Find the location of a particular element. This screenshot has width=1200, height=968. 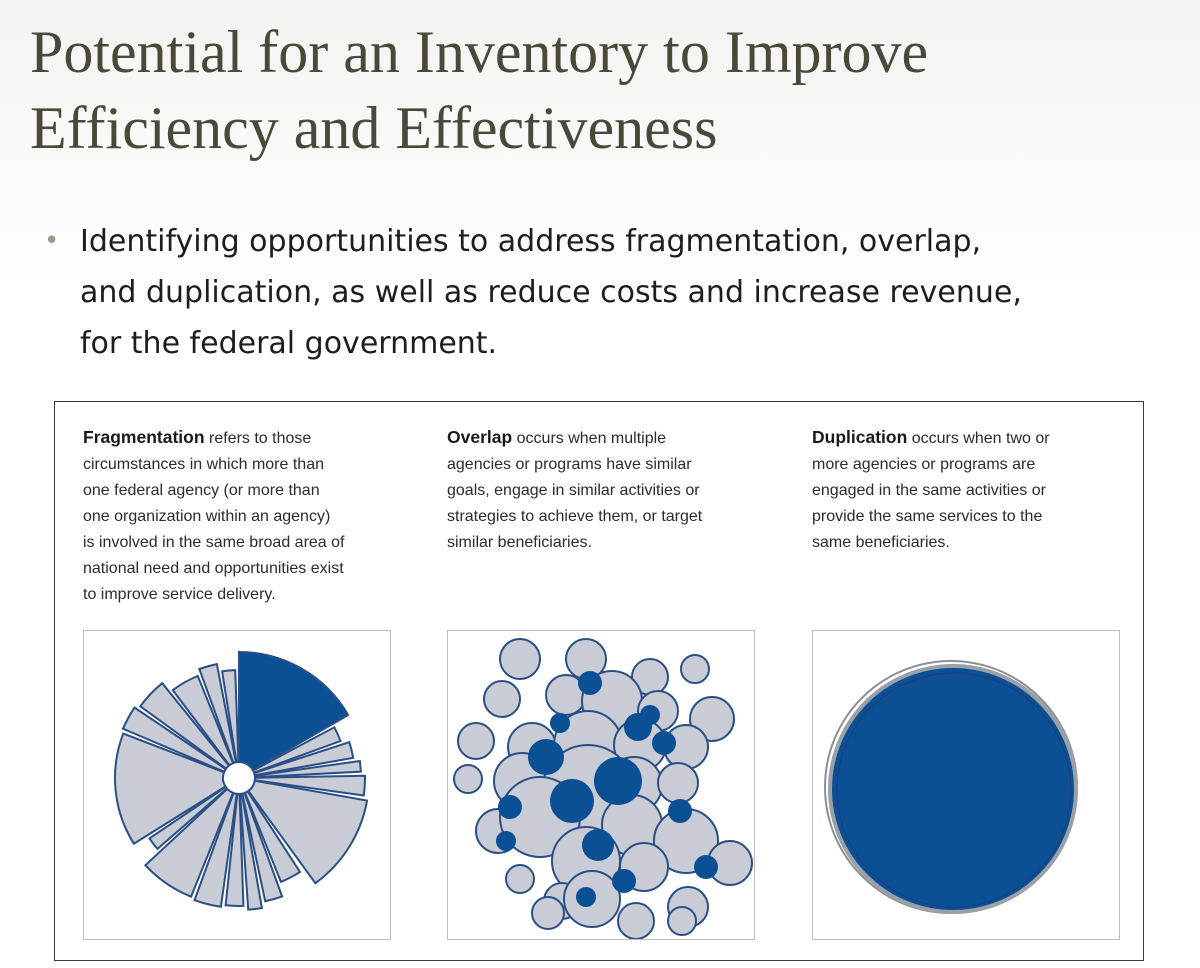

duplication-text-line-1: occurs when two or is located at coordinates (980, 438).